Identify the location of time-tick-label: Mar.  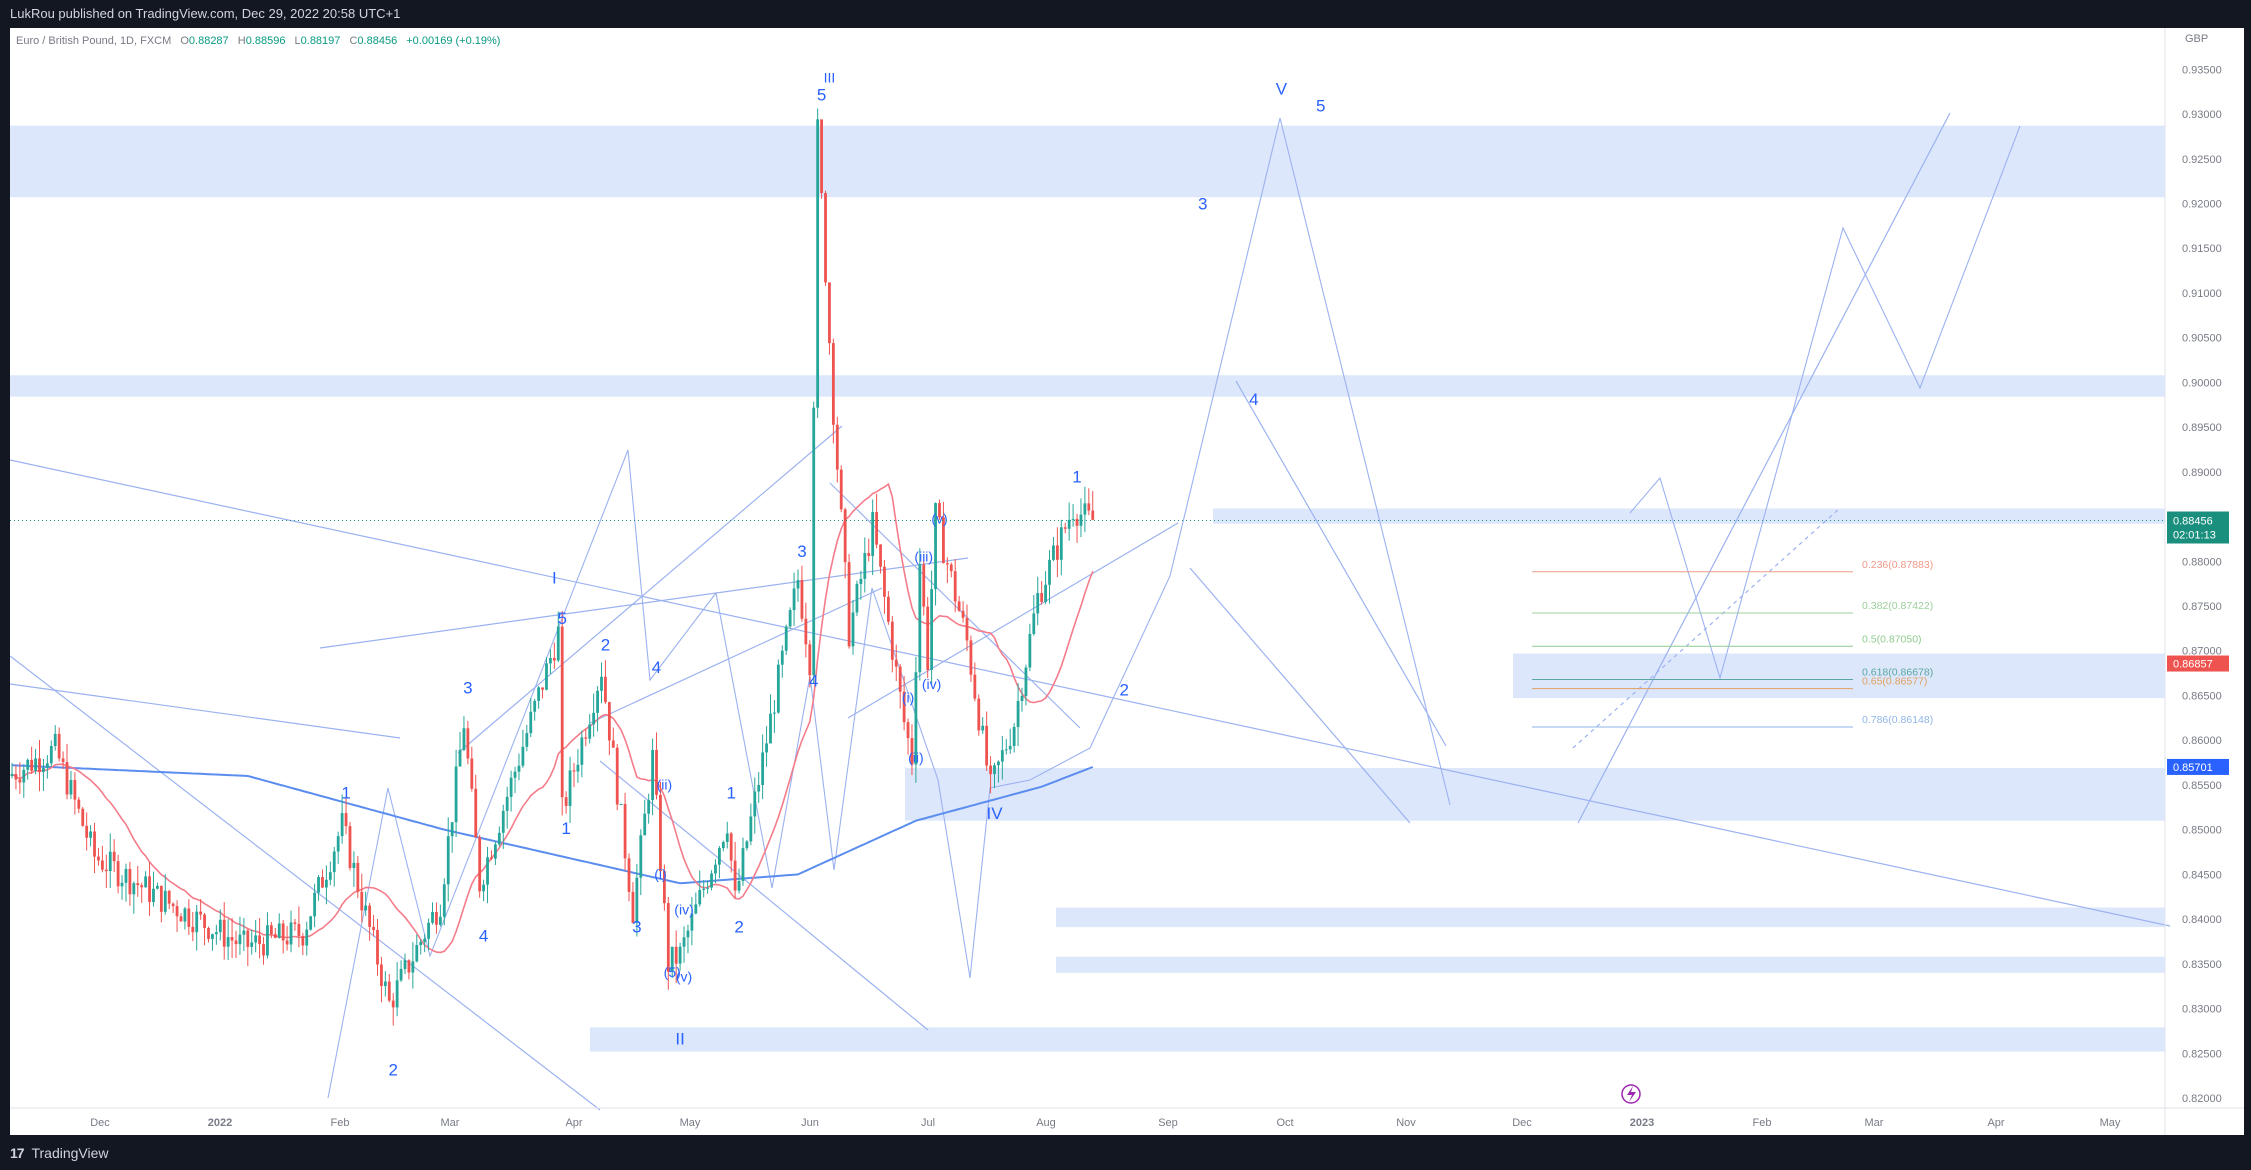
(450, 1123).